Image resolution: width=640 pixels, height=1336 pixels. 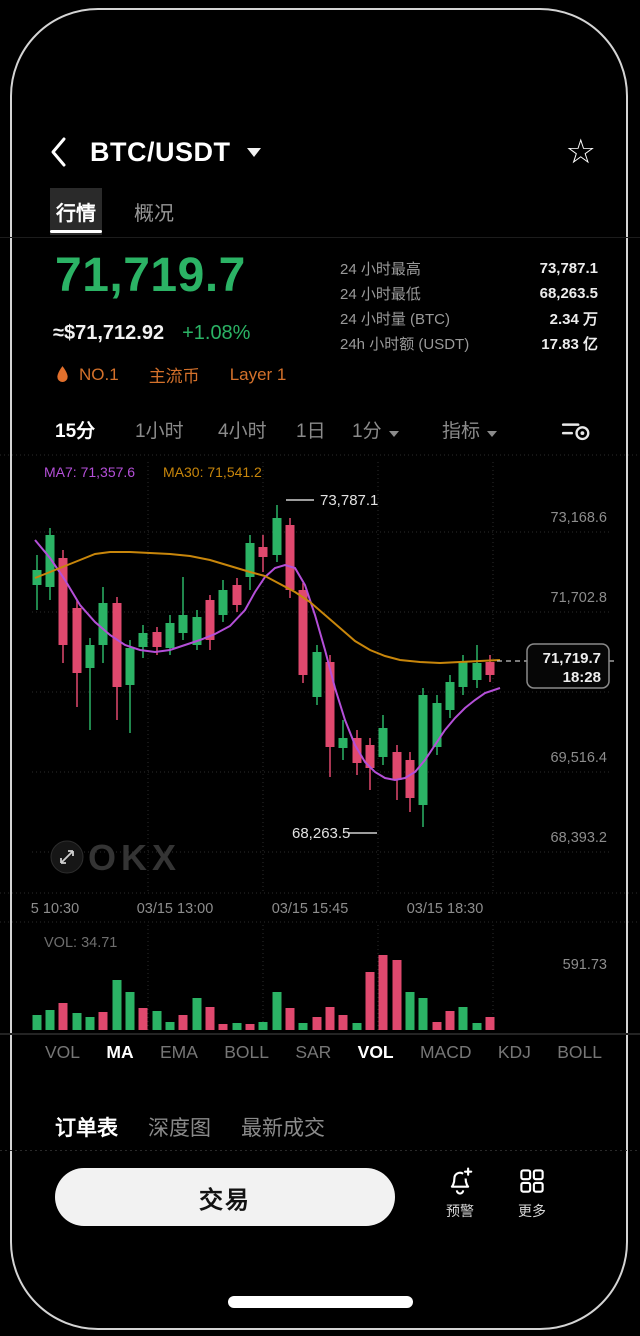 I want to click on alert-action: 预警, so click(x=460, y=1193).